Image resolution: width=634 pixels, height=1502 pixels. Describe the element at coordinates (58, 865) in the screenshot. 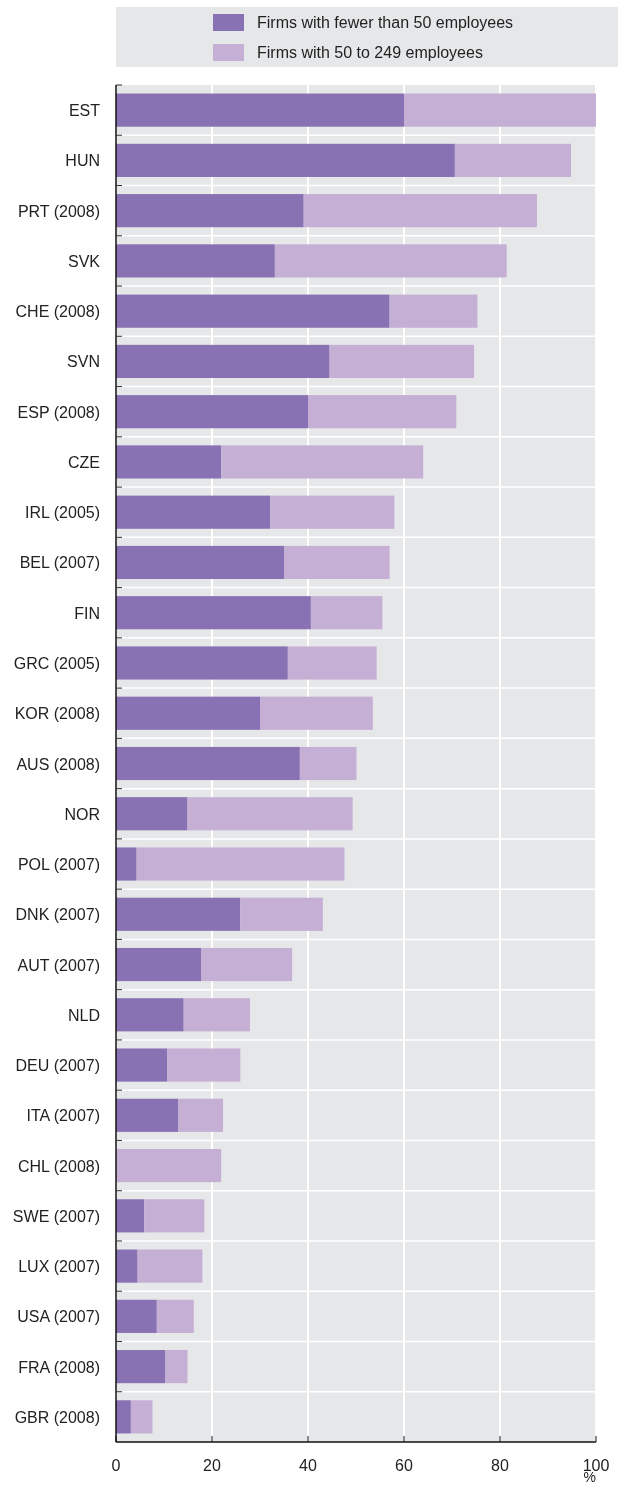

I see `y-tick-label: POL (2007)` at that location.